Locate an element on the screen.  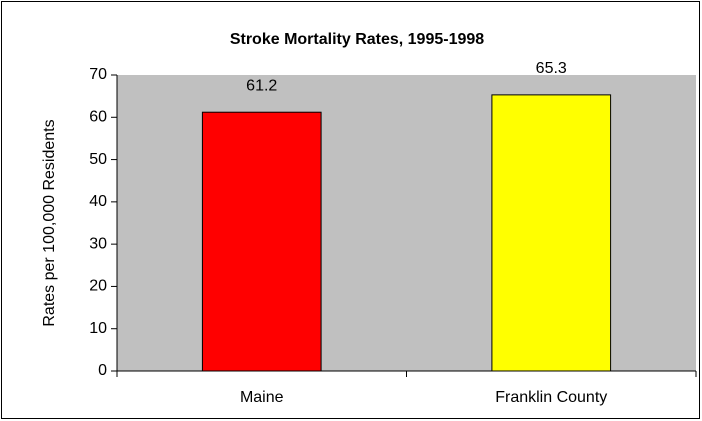
data-label: 61.2 is located at coordinates (261, 85).